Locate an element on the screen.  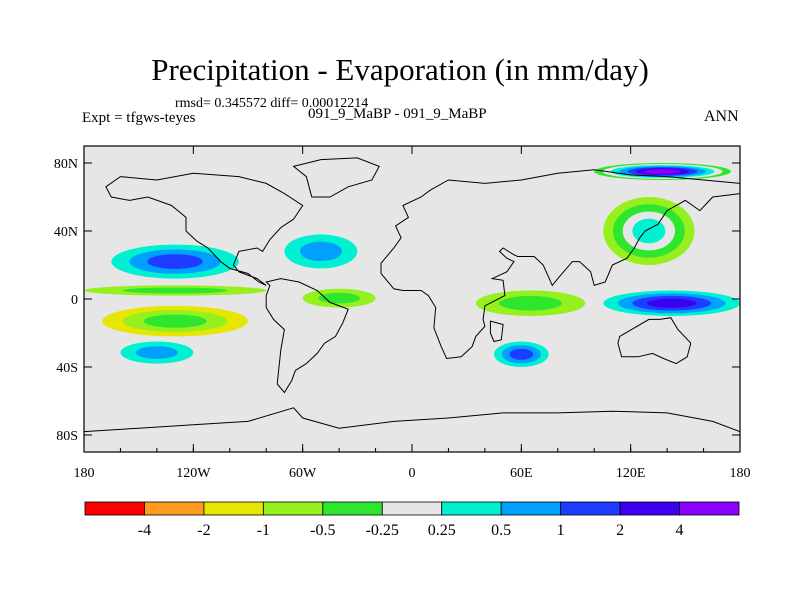
continent-south-america is located at coordinates (307, 336).